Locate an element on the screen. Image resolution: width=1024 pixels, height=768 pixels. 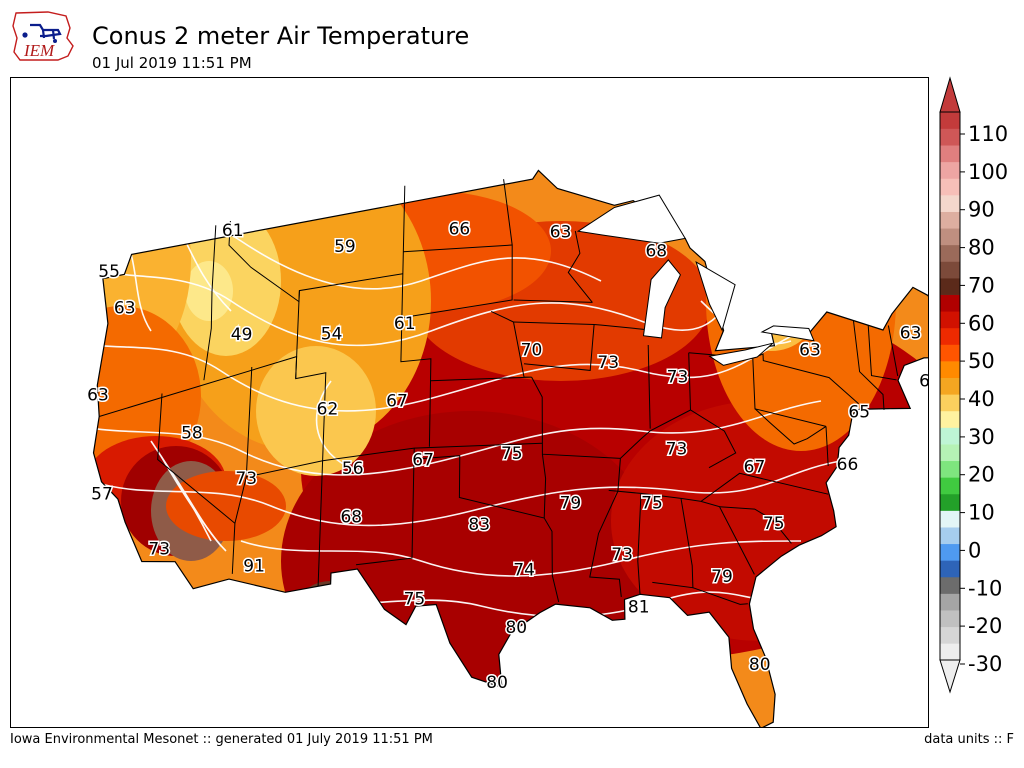
colorbar-min-arrow is located at coordinates (950, 676).